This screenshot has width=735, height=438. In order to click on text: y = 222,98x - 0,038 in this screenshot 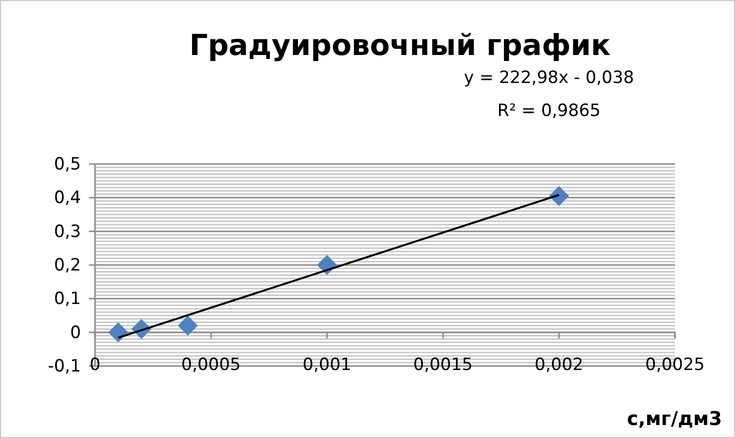, I will do `click(549, 78)`.